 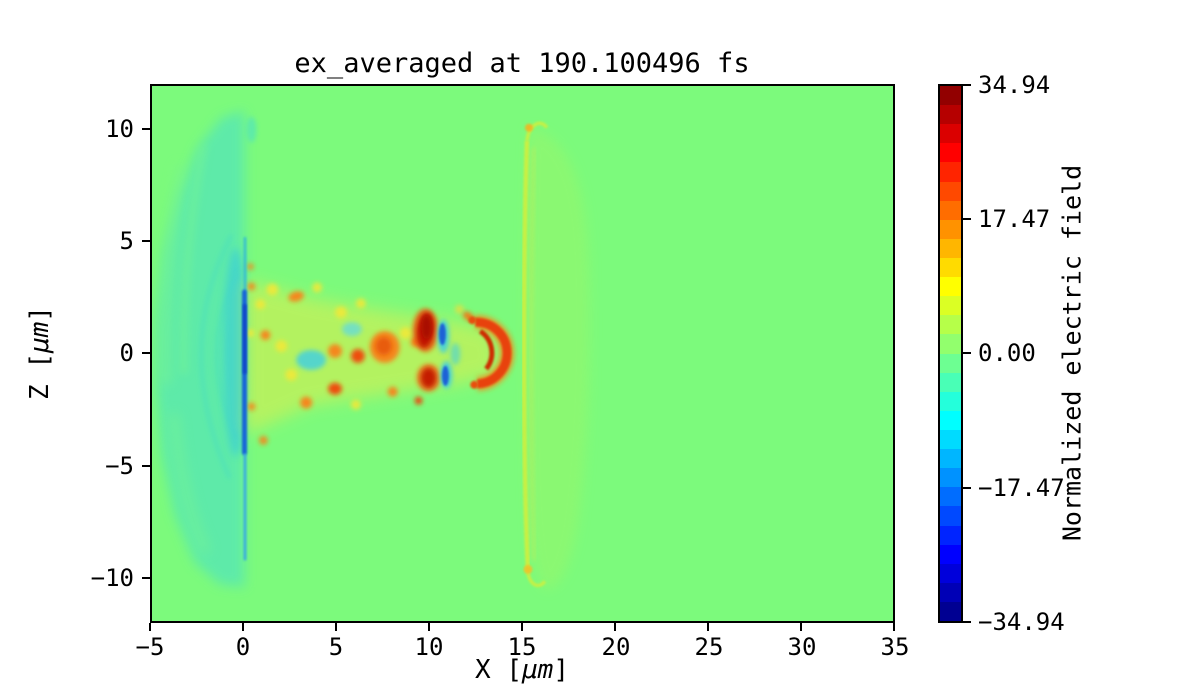 I want to click on x-tick-label: 15, so click(x=522, y=647).